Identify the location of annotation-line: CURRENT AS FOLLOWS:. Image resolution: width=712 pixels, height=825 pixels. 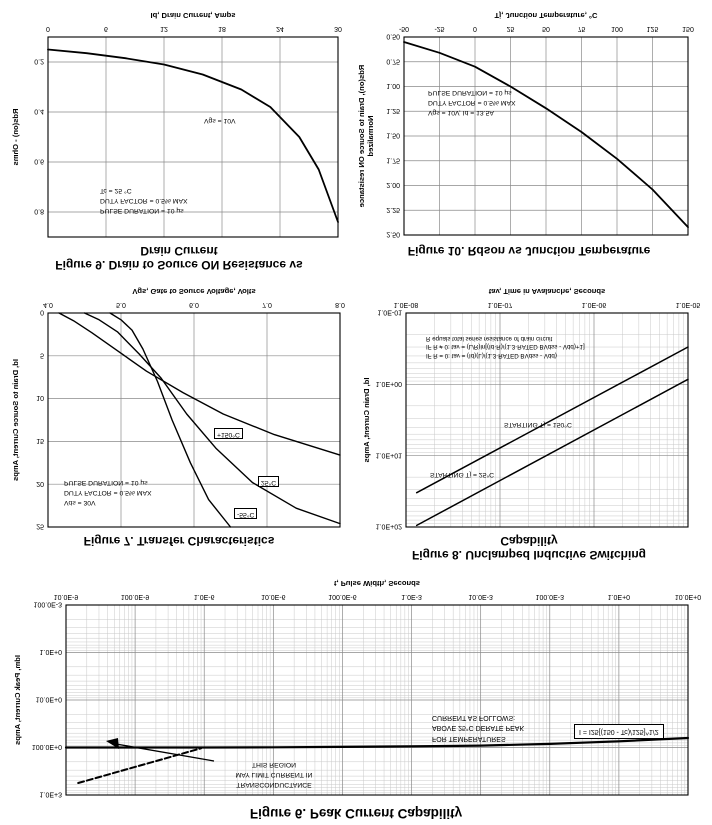
(474, 717).